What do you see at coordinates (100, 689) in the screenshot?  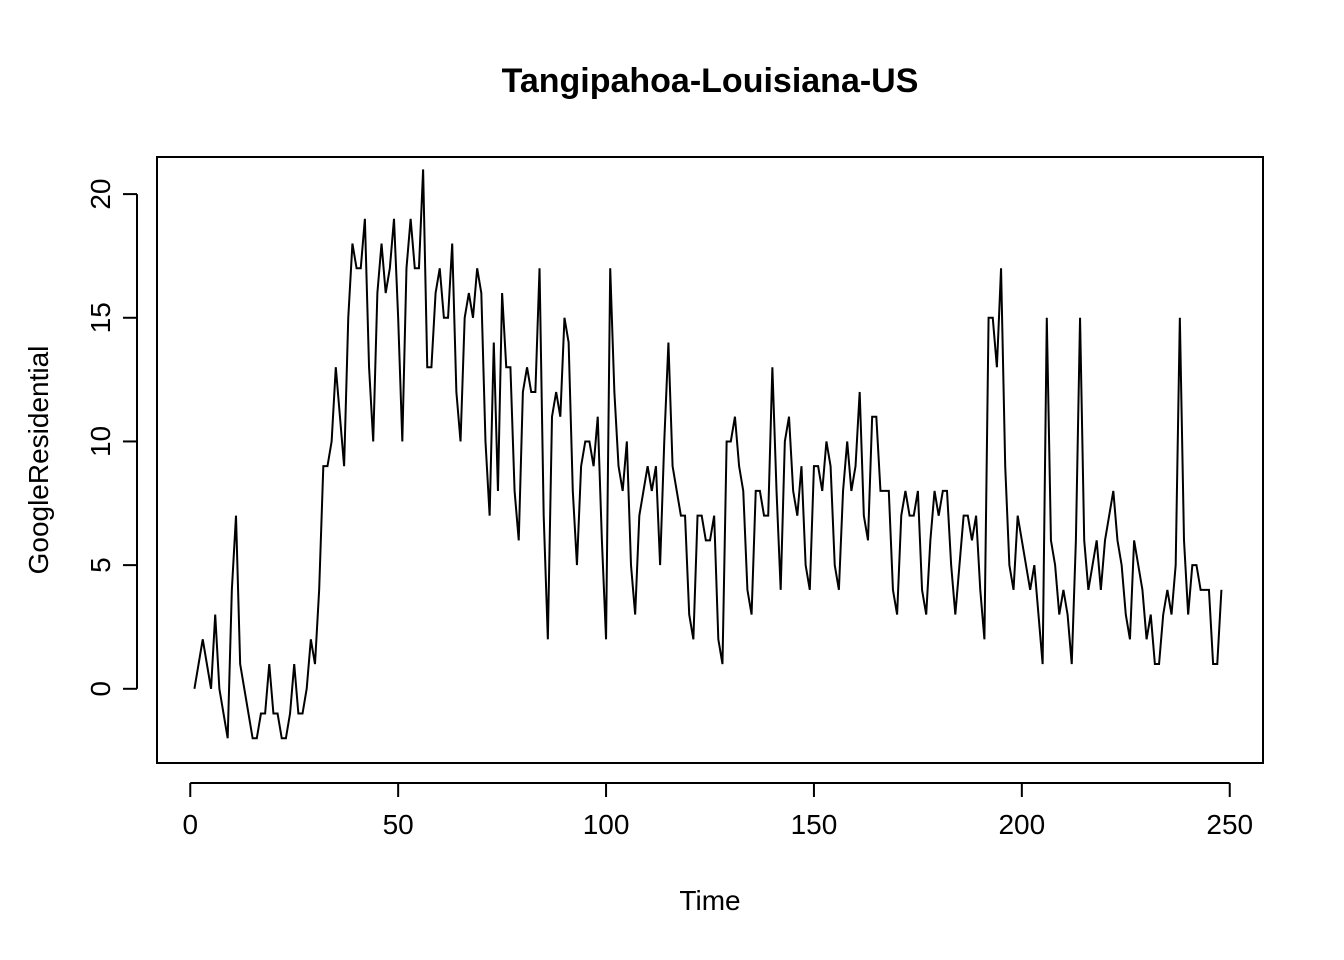 I see `y-tick-label: 0` at bounding box center [100, 689].